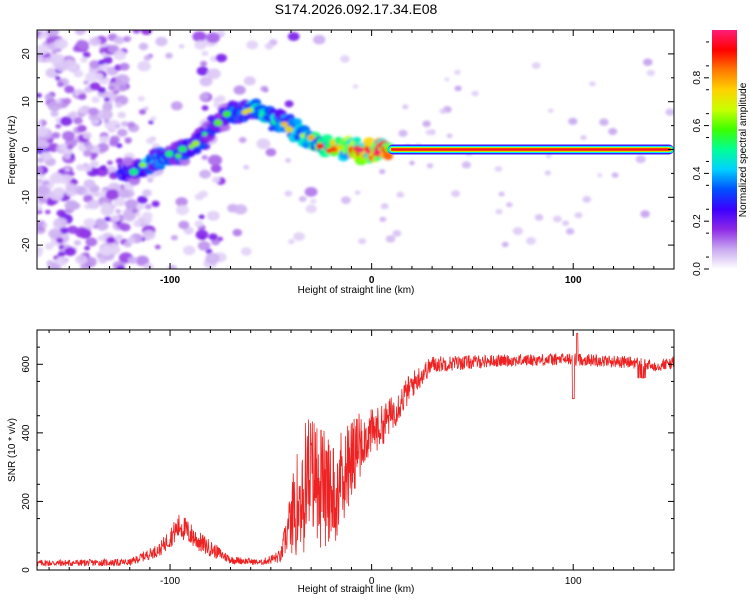 Image resolution: width=750 pixels, height=605 pixels. What do you see at coordinates (26, 102) in the screenshot?
I see `spectrogram-ytick-label: 10` at bounding box center [26, 102].